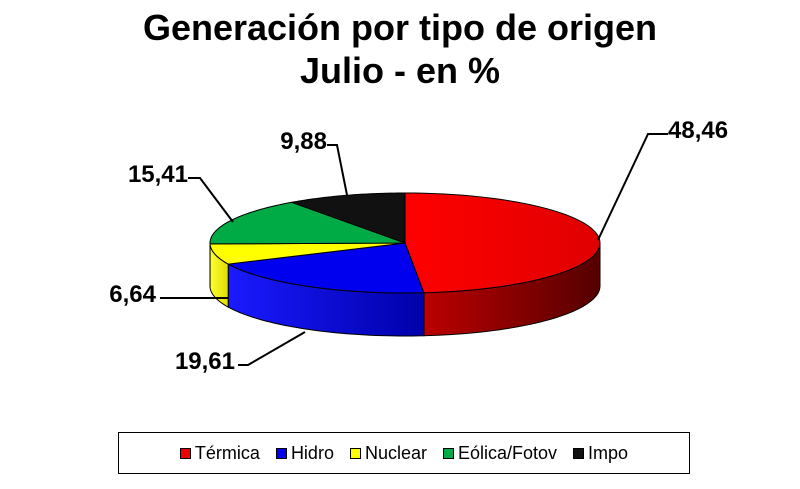 The width and height of the screenshot is (800, 489). I want to click on legend-item-nuclear: Nuclear, so click(388, 453).